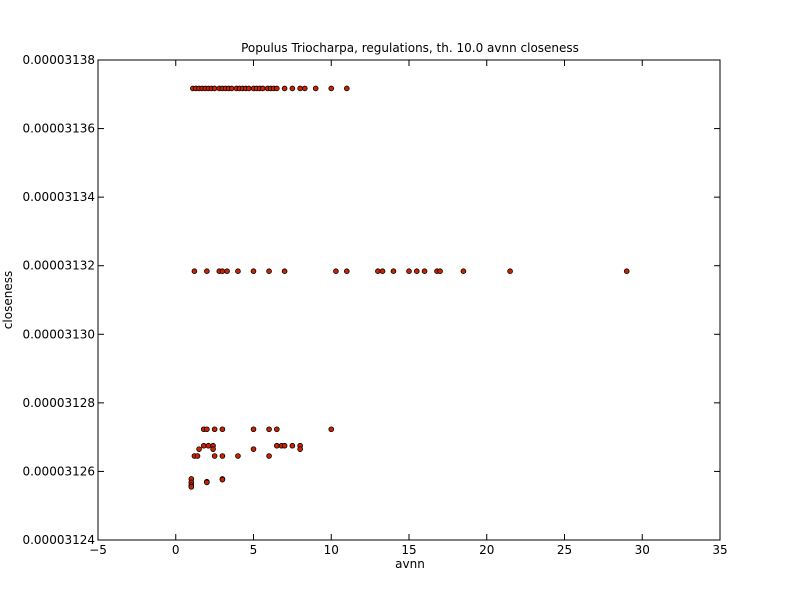 This screenshot has width=800, height=600. I want to click on x-tick-label: 0, so click(176, 550).